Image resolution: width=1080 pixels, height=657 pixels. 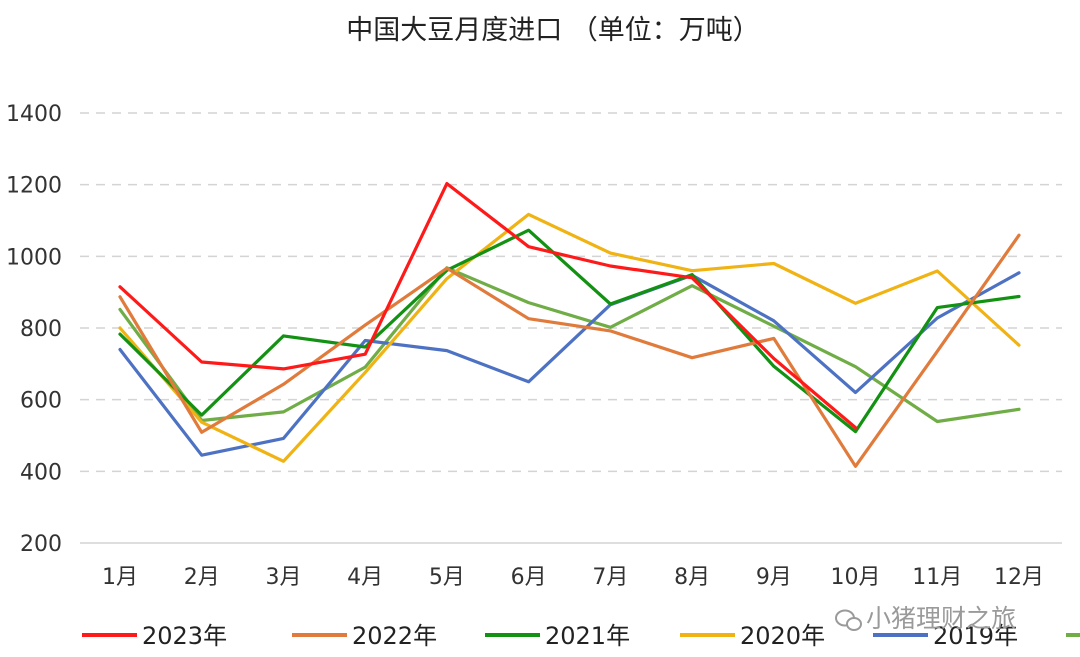 What do you see at coordinates (184, 636) in the screenshot?
I see `legend-label: 2023年` at bounding box center [184, 636].